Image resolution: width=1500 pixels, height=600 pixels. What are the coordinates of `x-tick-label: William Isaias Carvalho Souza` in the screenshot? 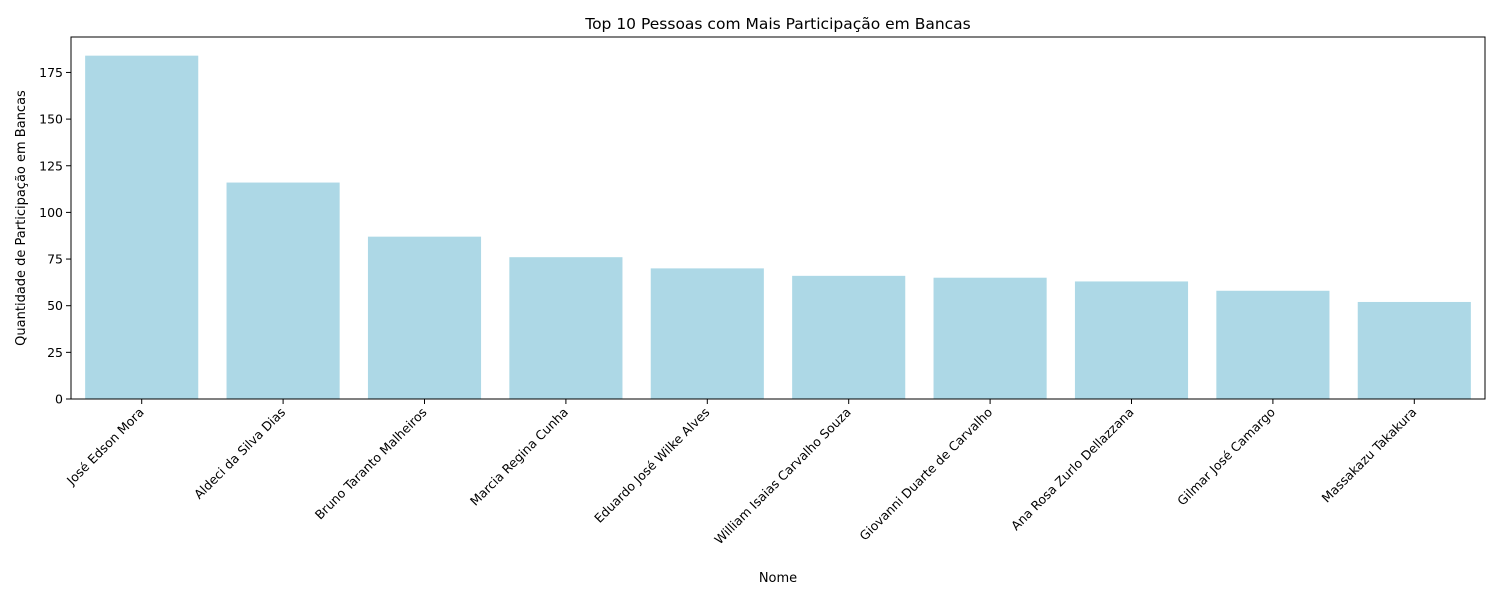 It's located at (782, 476).